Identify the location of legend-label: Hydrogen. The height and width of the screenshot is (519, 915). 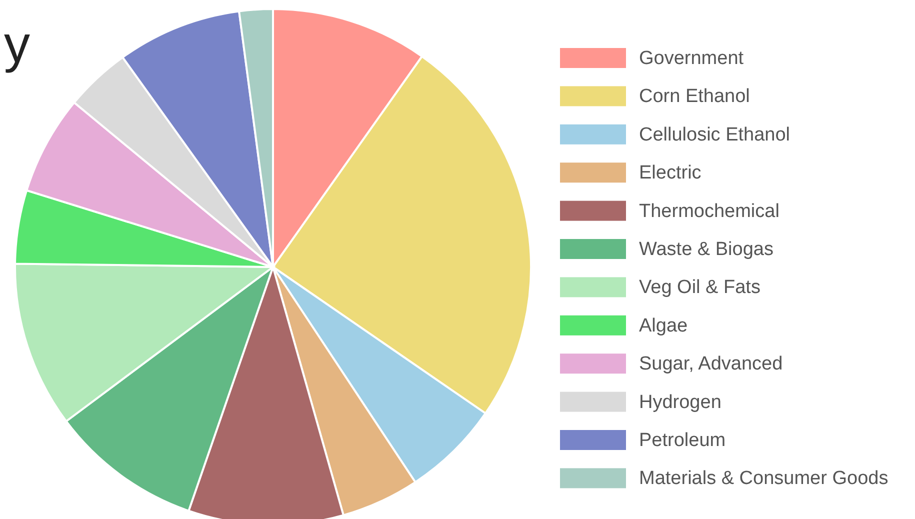
(680, 402).